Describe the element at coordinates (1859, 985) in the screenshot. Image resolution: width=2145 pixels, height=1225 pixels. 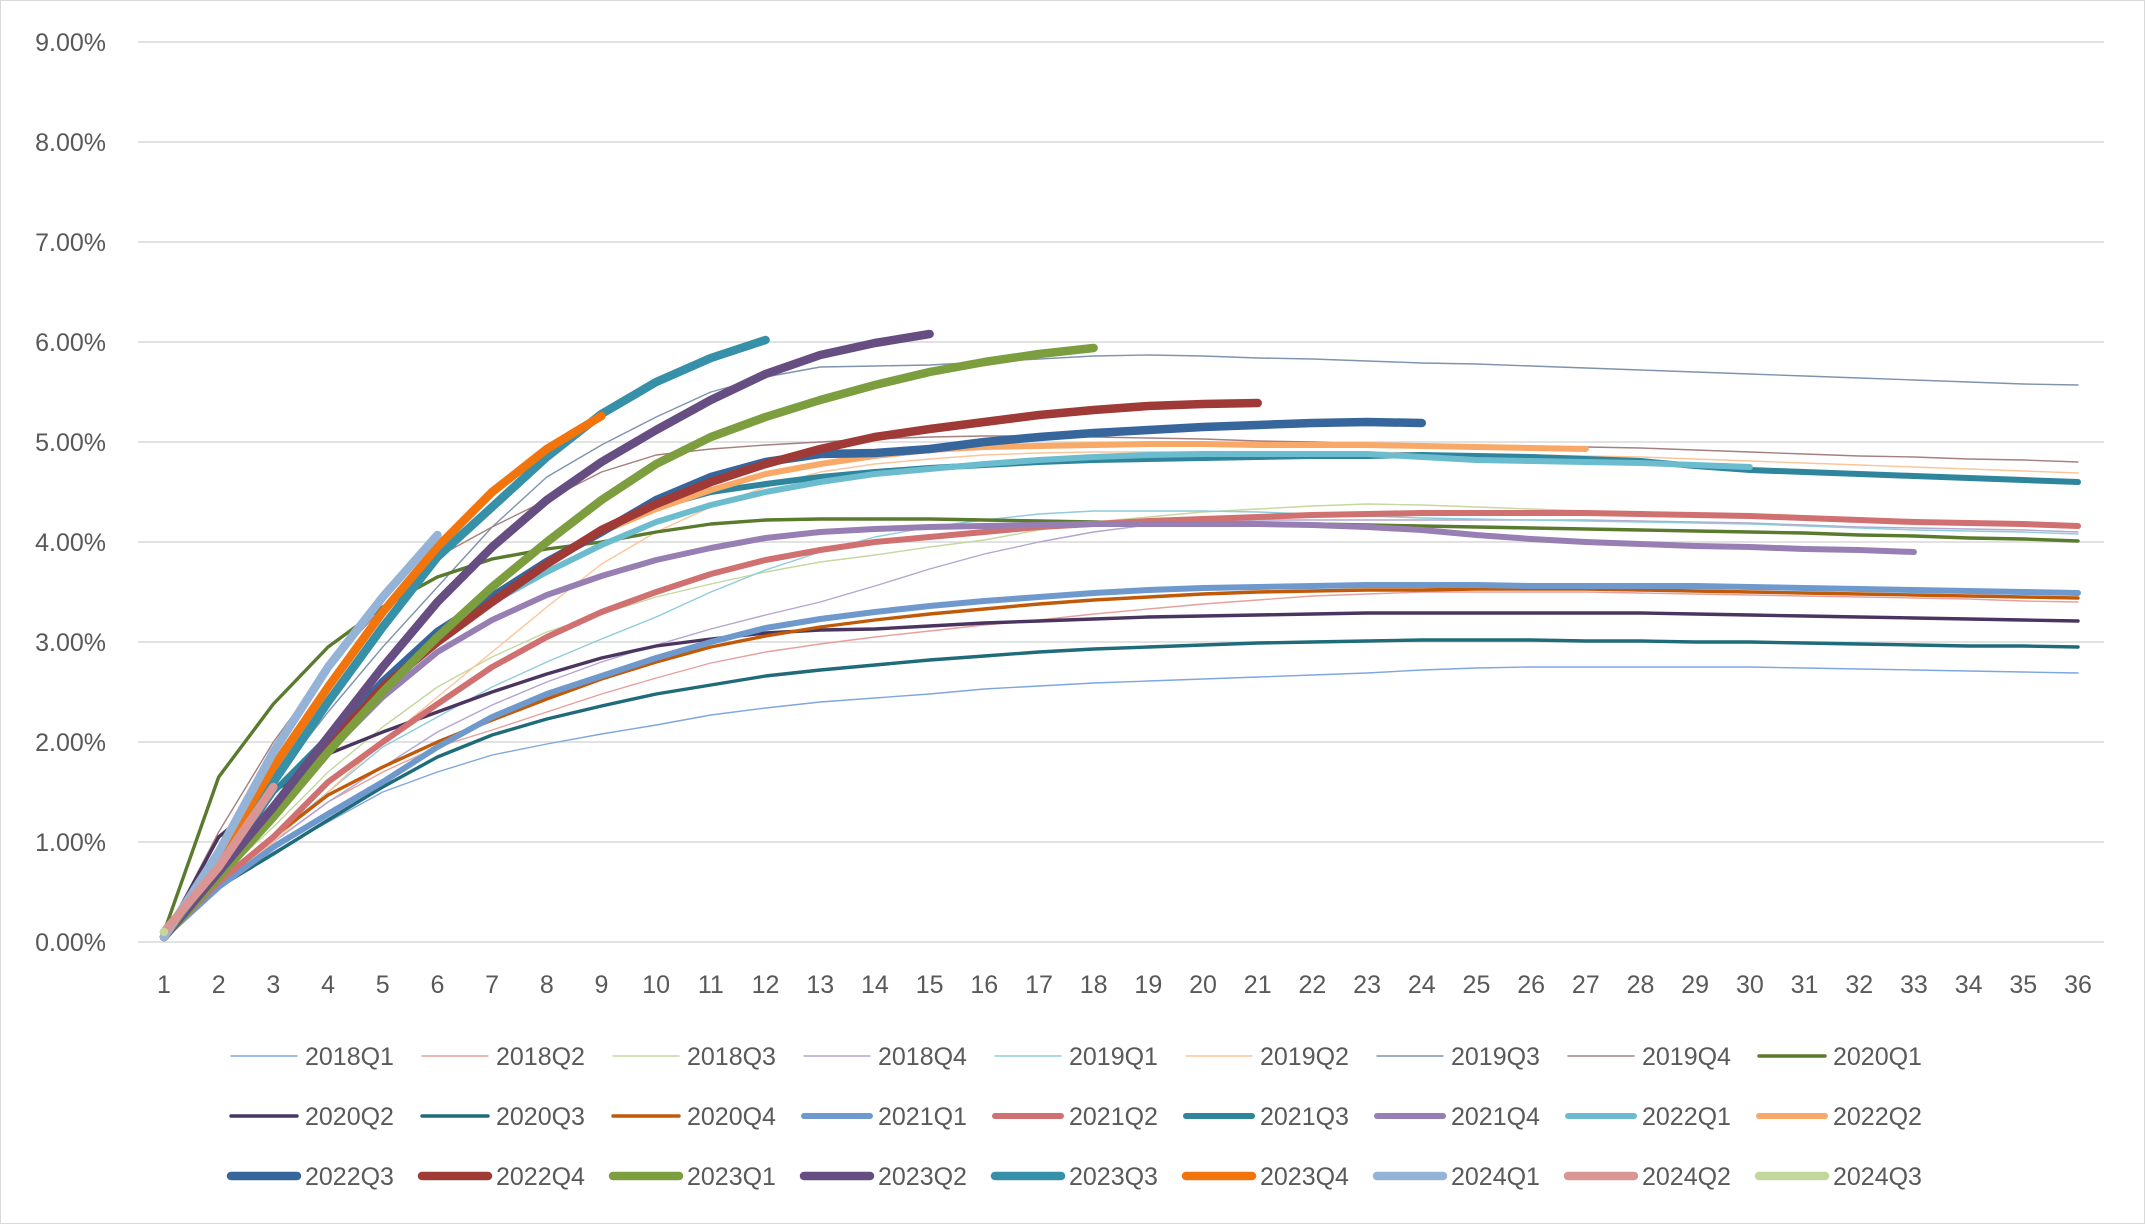
I see `x-tick-label: 32` at that location.